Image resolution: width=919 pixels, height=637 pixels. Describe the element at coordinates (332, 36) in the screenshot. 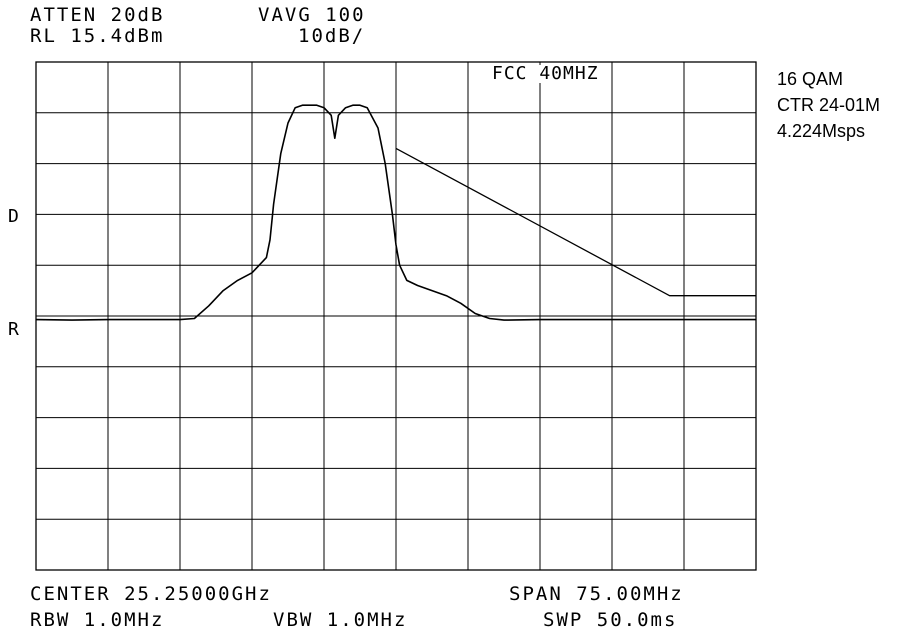

I see `scale-readout: 10dB/` at that location.